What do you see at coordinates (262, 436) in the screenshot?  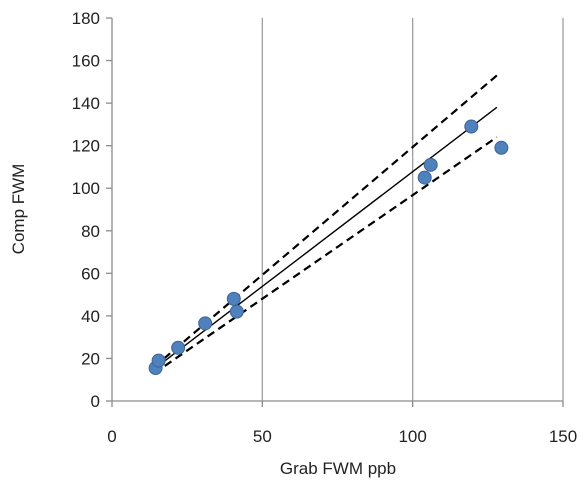 I see `x-tick-label: 50` at bounding box center [262, 436].